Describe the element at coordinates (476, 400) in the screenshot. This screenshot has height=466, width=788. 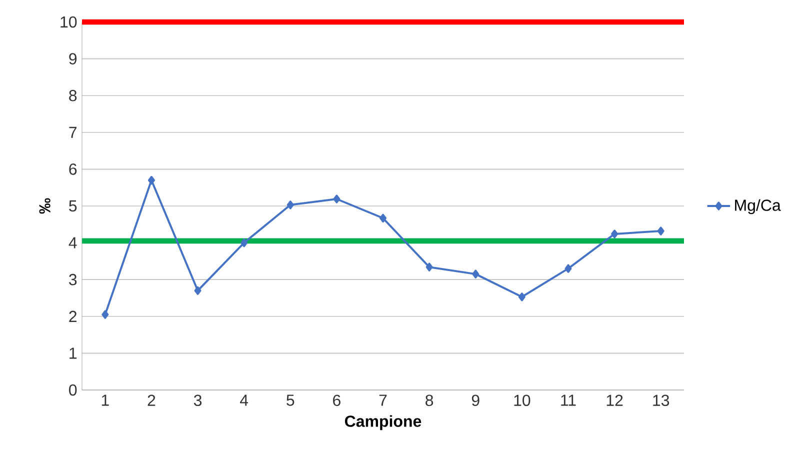
I see `x-tick-label: 9` at that location.